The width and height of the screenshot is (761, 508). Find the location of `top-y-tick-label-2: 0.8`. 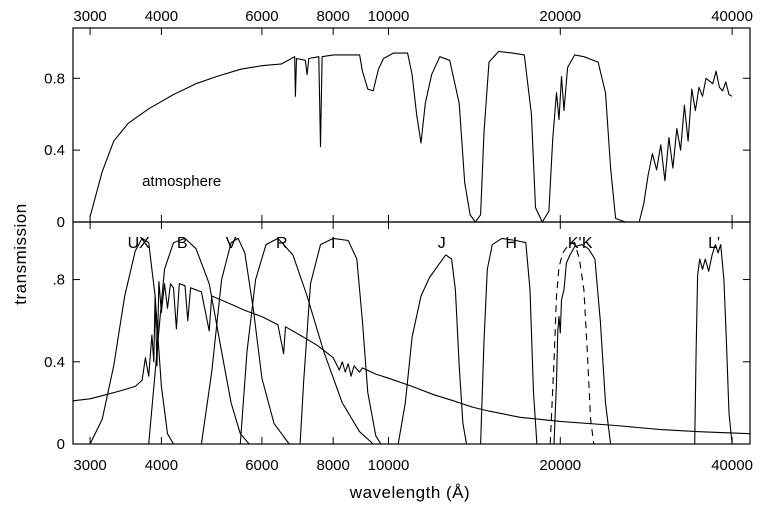

top-y-tick-label-2: 0.8 is located at coordinates (54, 78).